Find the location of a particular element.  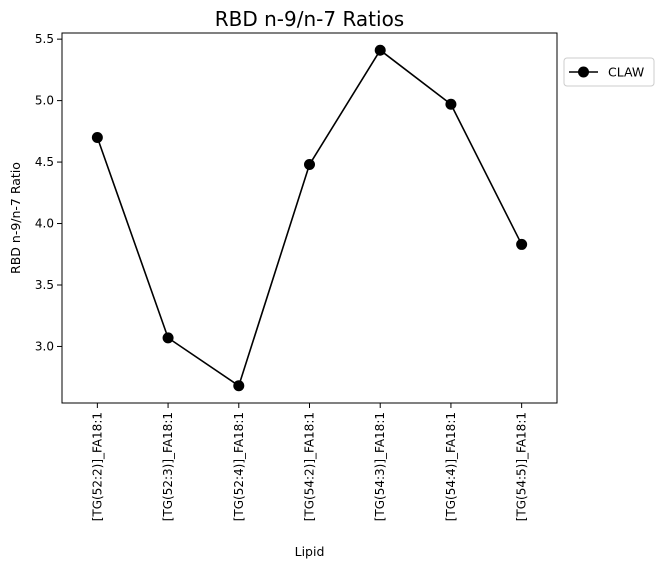

x-tick-label: [TG(52:3)]_FA18:1 is located at coordinates (168, 466).